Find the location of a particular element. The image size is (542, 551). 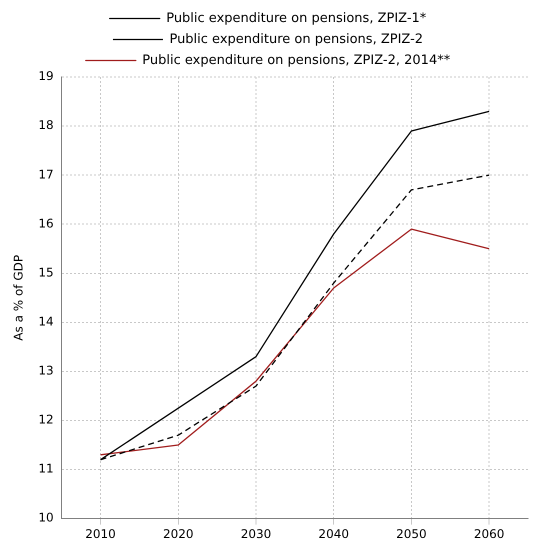

x-tick-label: 2010 is located at coordinates (100, 533).